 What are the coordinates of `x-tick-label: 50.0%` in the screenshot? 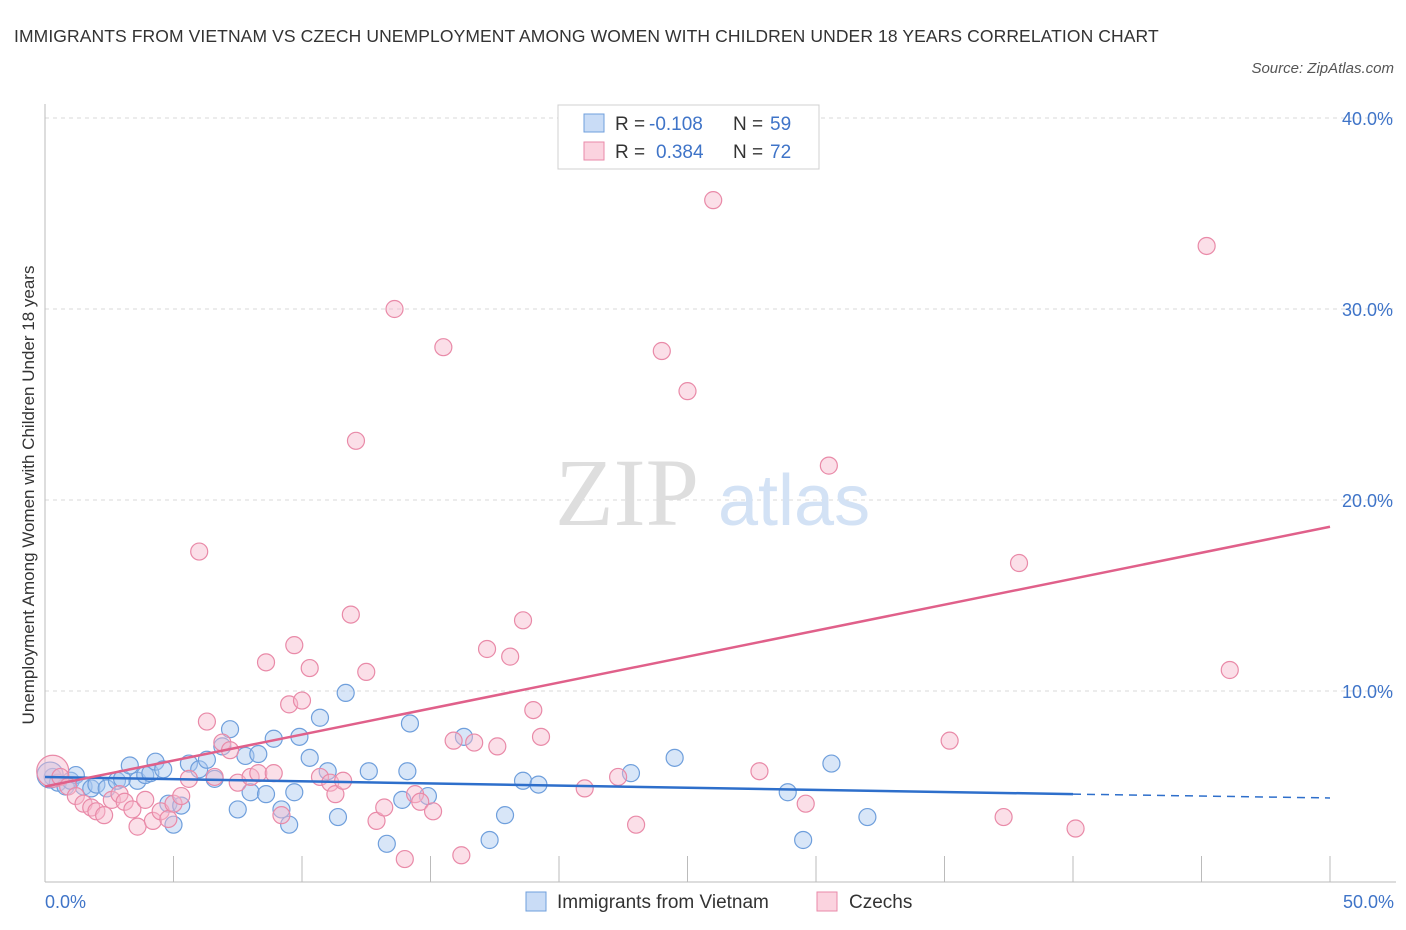 It's located at (1368, 902).